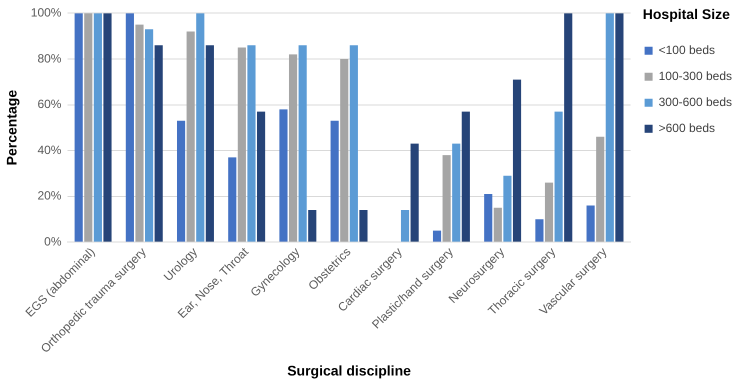  I want to click on legend-title: Hospital Size, so click(686, 14).